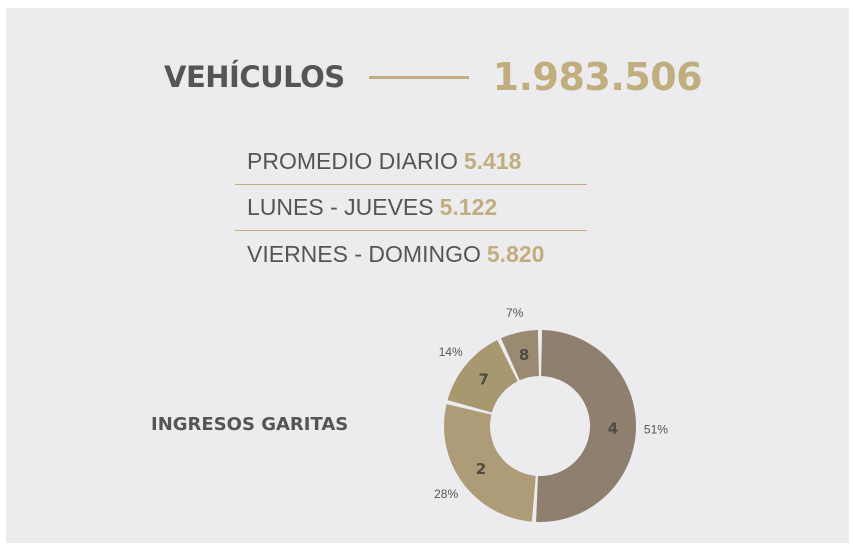 This screenshot has width=853, height=548. I want to click on vehicles-label: VEHÍCULOS, so click(254, 77).